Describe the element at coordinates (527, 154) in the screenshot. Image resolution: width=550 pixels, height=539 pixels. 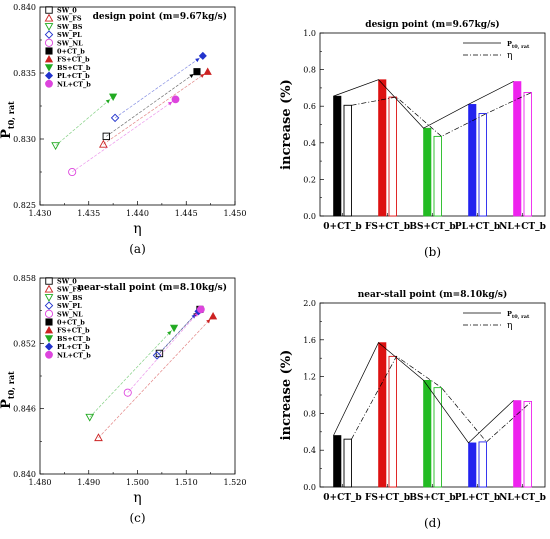
I see `bar-nl-ct-b-efficiency` at that location.